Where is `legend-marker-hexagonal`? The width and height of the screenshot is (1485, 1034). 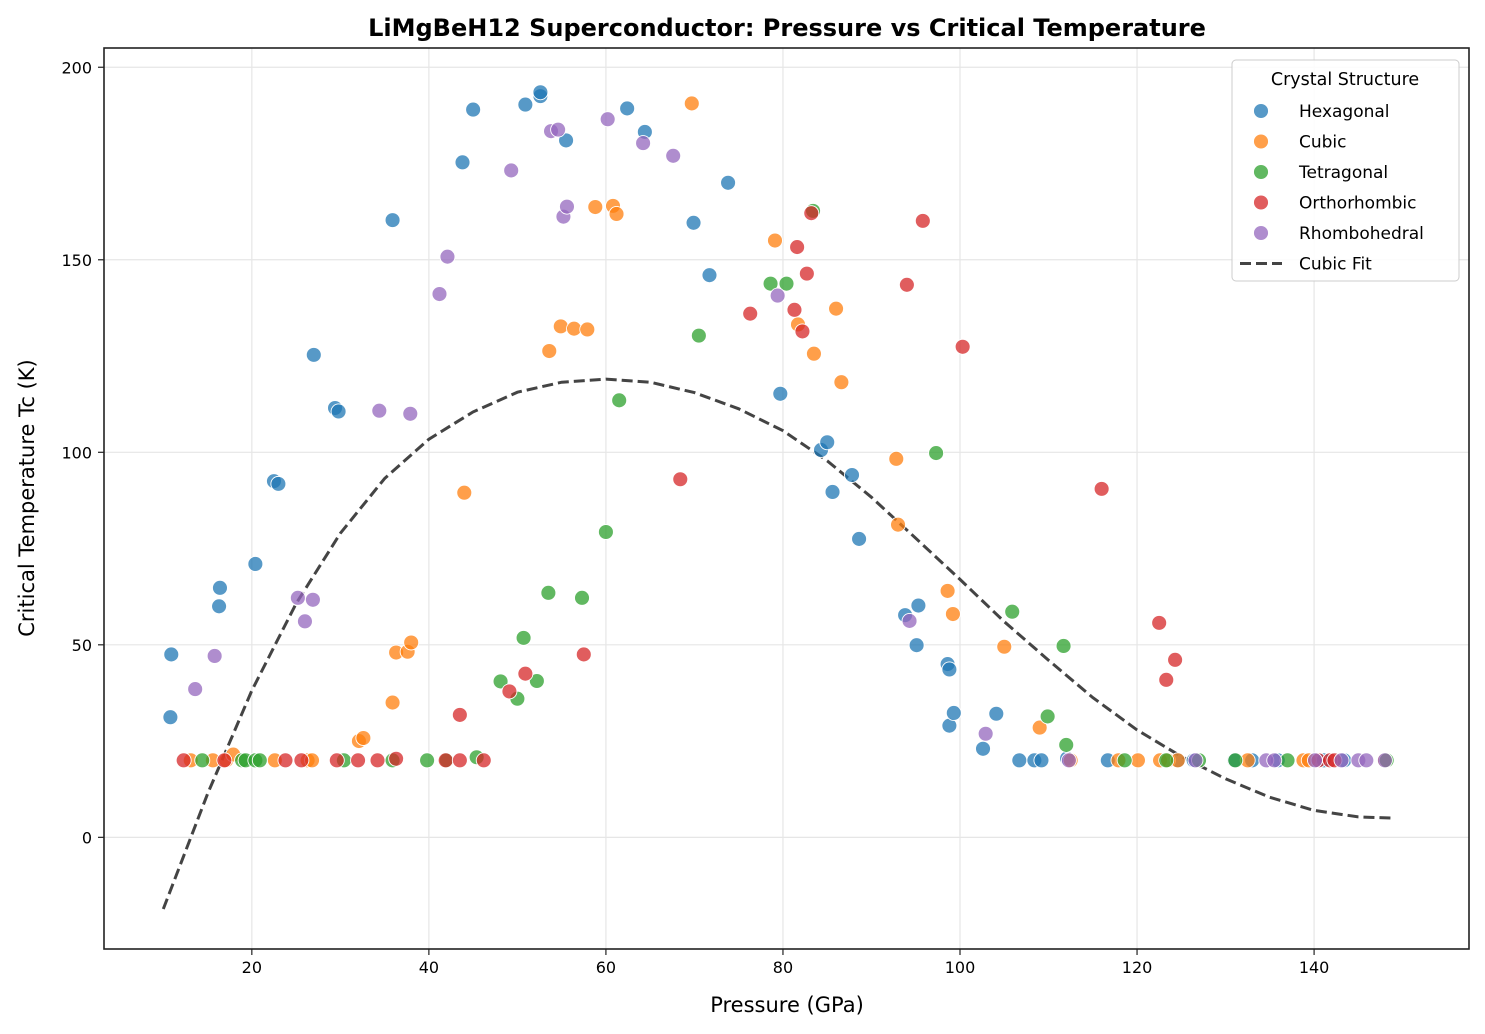
legend-marker-hexagonal is located at coordinates (1261, 111).